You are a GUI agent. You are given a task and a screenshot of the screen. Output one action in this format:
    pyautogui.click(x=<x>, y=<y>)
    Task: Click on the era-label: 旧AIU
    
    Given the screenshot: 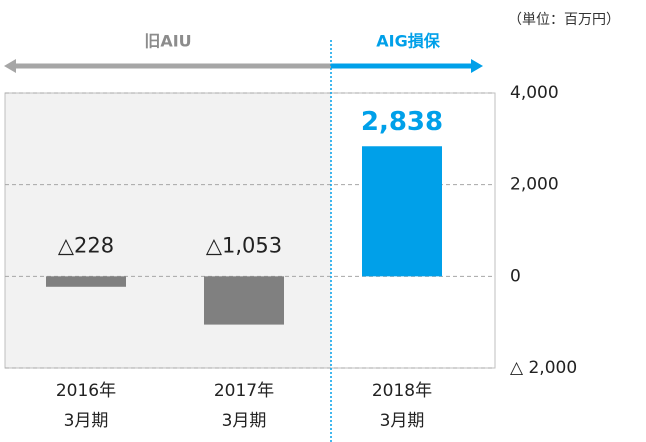 What is the action you would take?
    pyautogui.click(x=167, y=41)
    